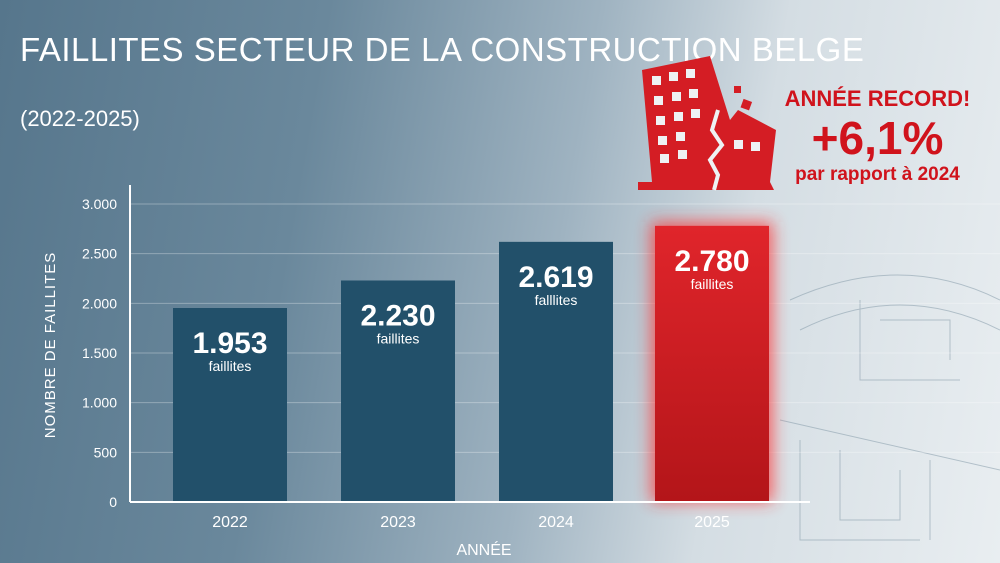 The height and width of the screenshot is (563, 1000). I want to click on record-headline: ANNÉE RECORD!, so click(877, 98).